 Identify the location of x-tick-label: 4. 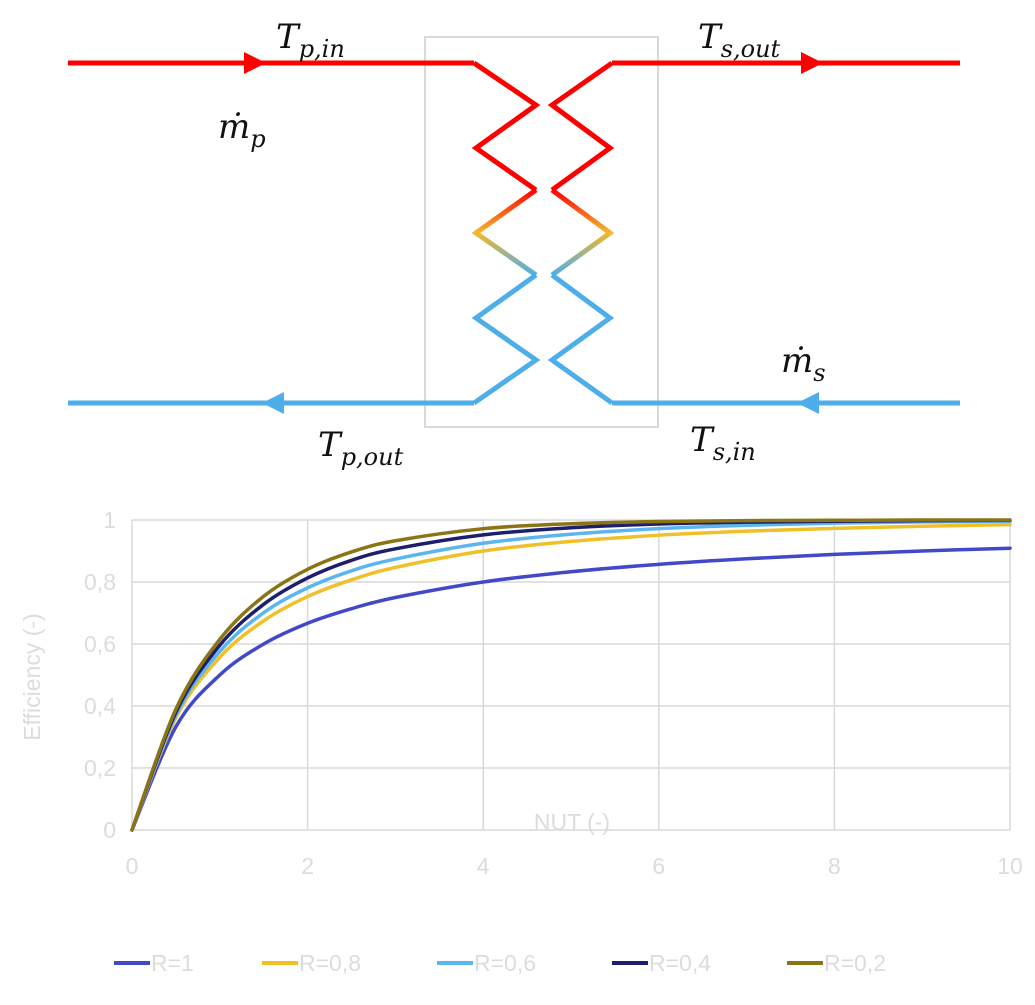
(483, 866).